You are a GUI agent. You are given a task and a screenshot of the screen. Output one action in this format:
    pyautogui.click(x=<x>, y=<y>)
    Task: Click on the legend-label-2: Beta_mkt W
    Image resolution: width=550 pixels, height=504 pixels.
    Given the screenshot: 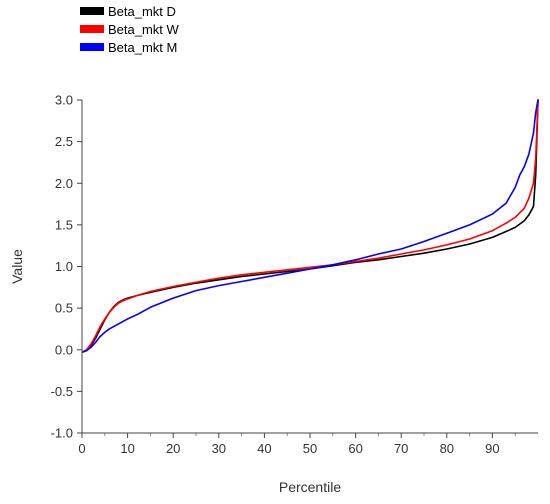 What is the action you would take?
    pyautogui.click(x=144, y=29)
    